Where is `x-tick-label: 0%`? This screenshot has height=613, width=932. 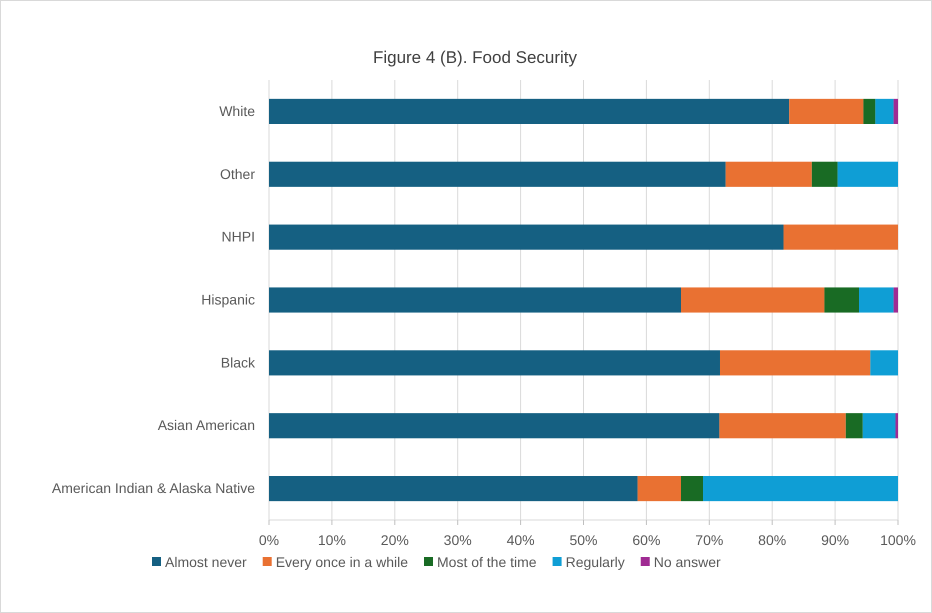
x-tick-label: 0% is located at coordinates (269, 540).